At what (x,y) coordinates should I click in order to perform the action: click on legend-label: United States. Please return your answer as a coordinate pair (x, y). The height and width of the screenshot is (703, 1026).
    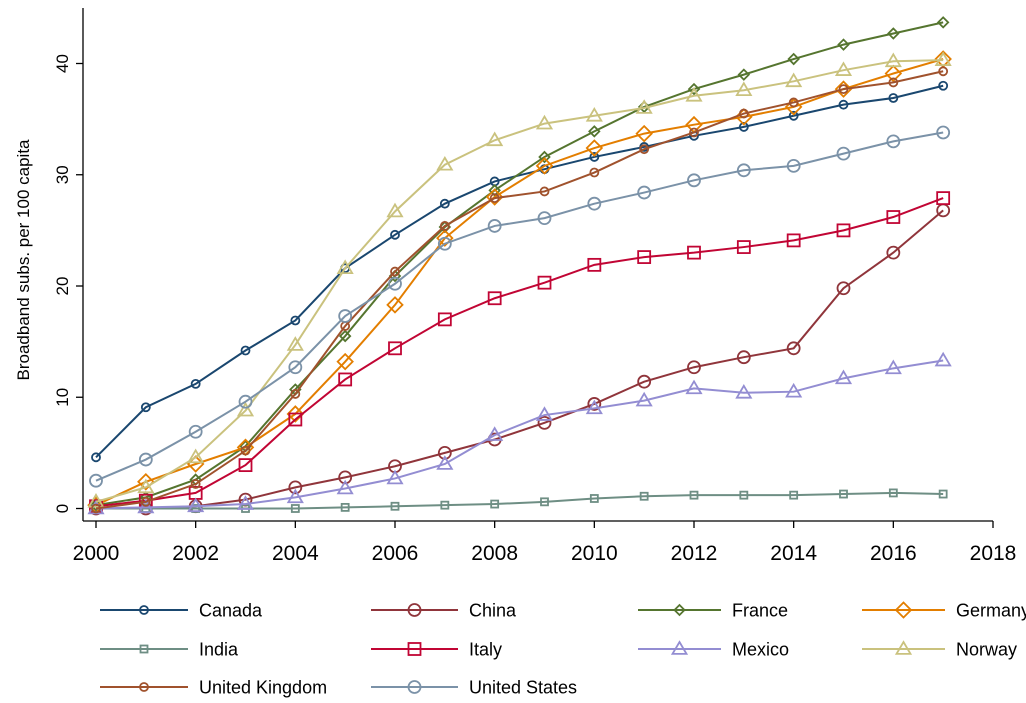
    Looking at the image, I should click on (523, 688).